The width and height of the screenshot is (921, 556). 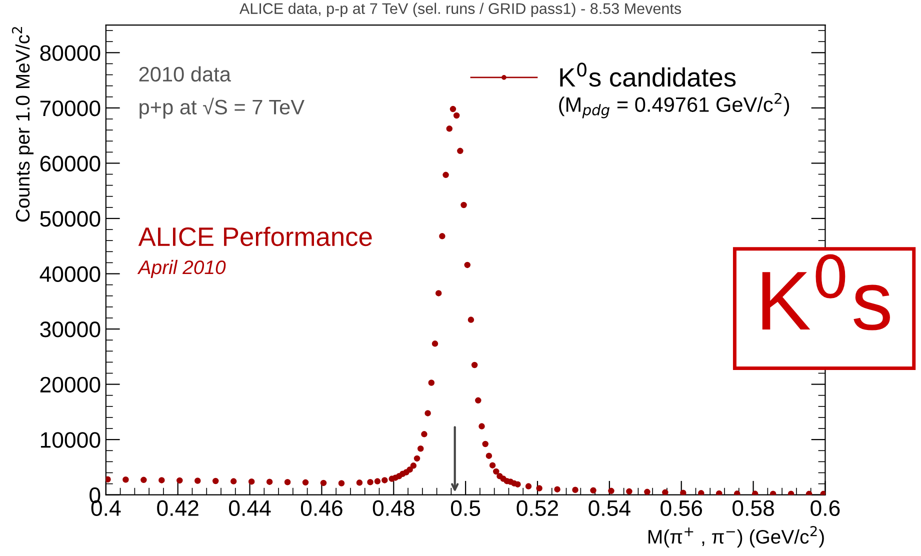 What do you see at coordinates (321, 508) in the screenshot?
I see `x-tick-label: 0.46` at bounding box center [321, 508].